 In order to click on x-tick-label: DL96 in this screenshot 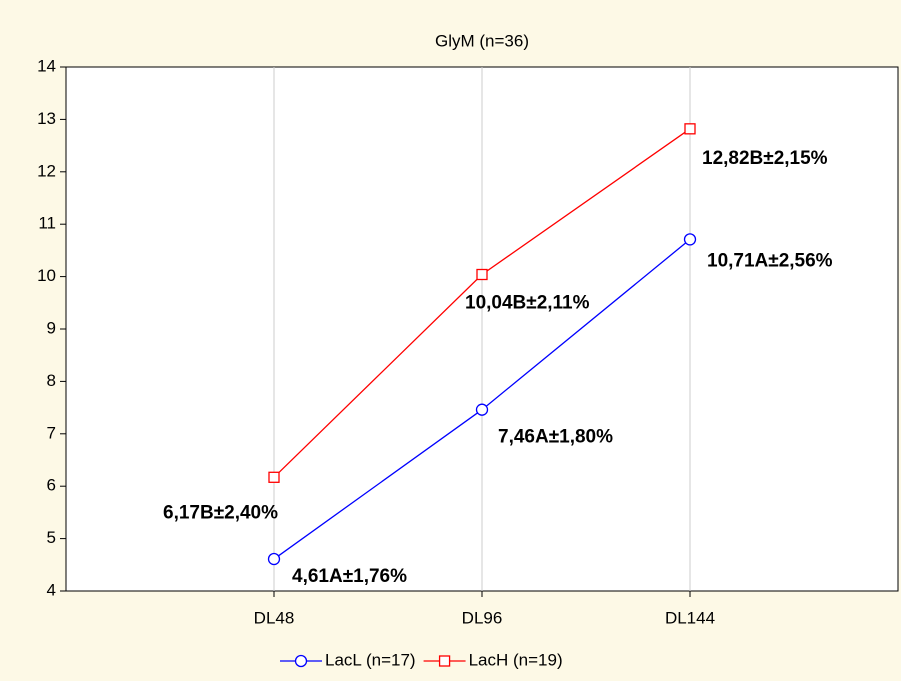, I will do `click(482, 617)`.